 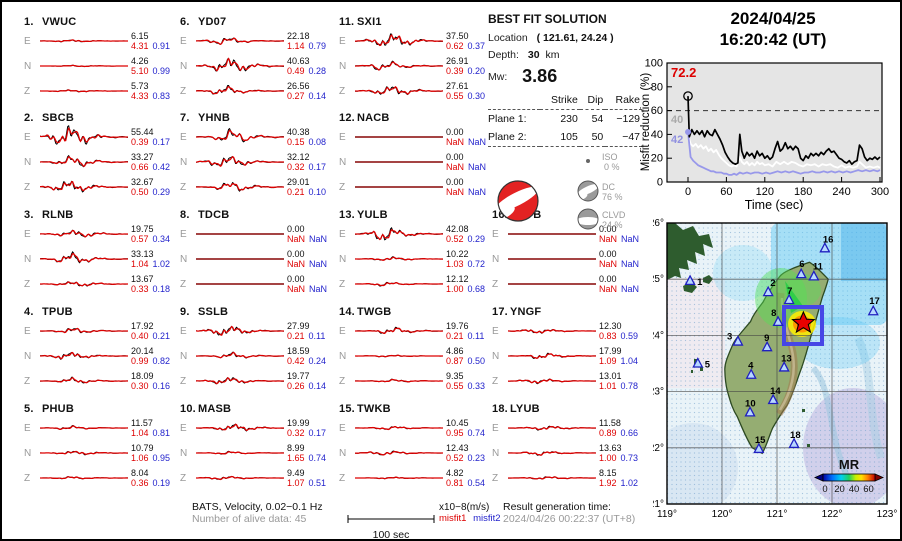 What do you see at coordinates (622, 453) in the screenshot?
I see `trace-values: 13.63 1.00 0.73` at bounding box center [622, 453].